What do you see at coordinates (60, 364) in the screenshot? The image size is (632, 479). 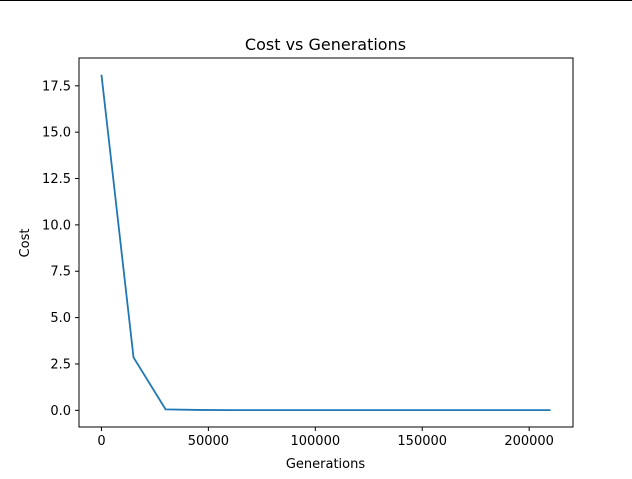 I see `y-tick-label: 2.5` at bounding box center [60, 364].